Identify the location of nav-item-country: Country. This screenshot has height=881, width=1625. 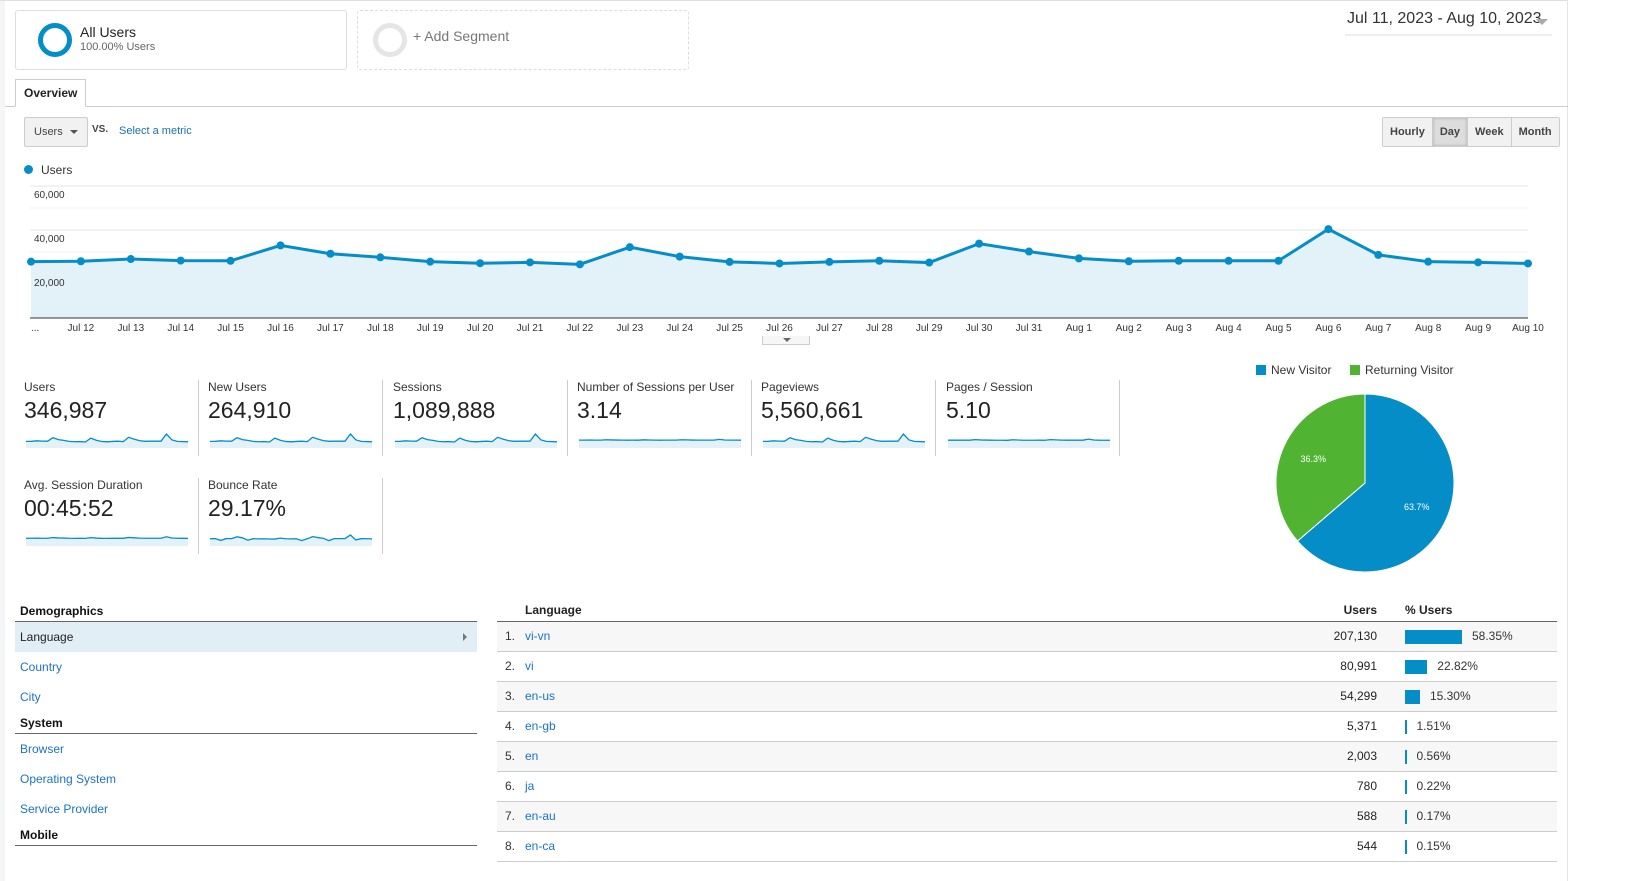
(41, 667).